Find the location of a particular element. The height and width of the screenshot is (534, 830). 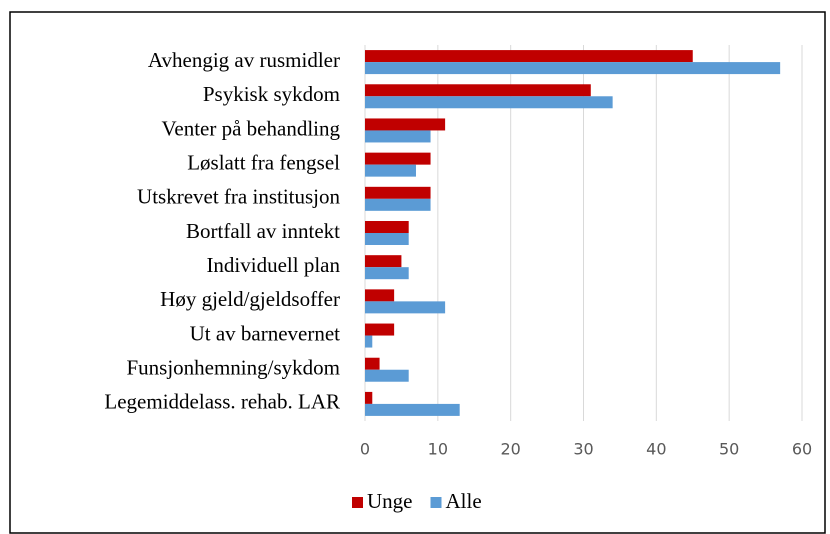

y-tick-label: Legemiddelass. rehab. LAR is located at coordinates (222, 402).